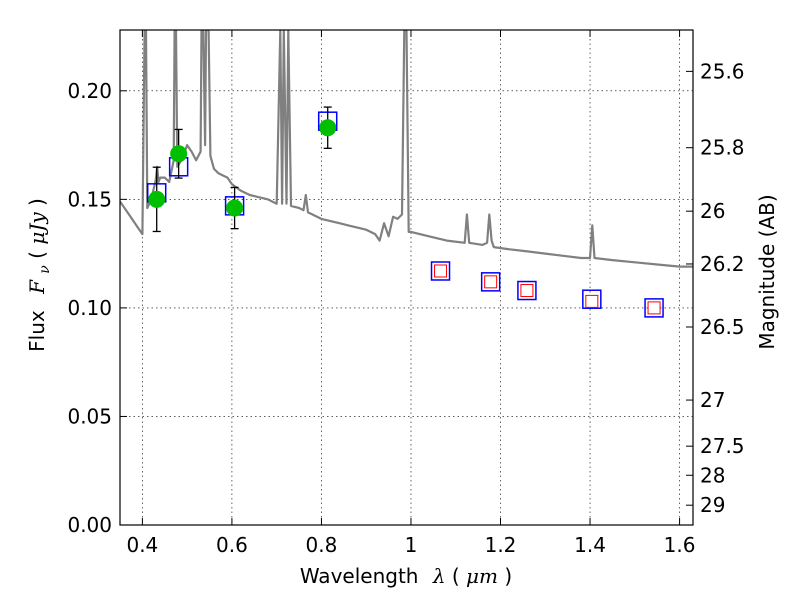  Describe the element at coordinates (508, 576) in the screenshot. I see `x-axis-title-close: )` at that location.